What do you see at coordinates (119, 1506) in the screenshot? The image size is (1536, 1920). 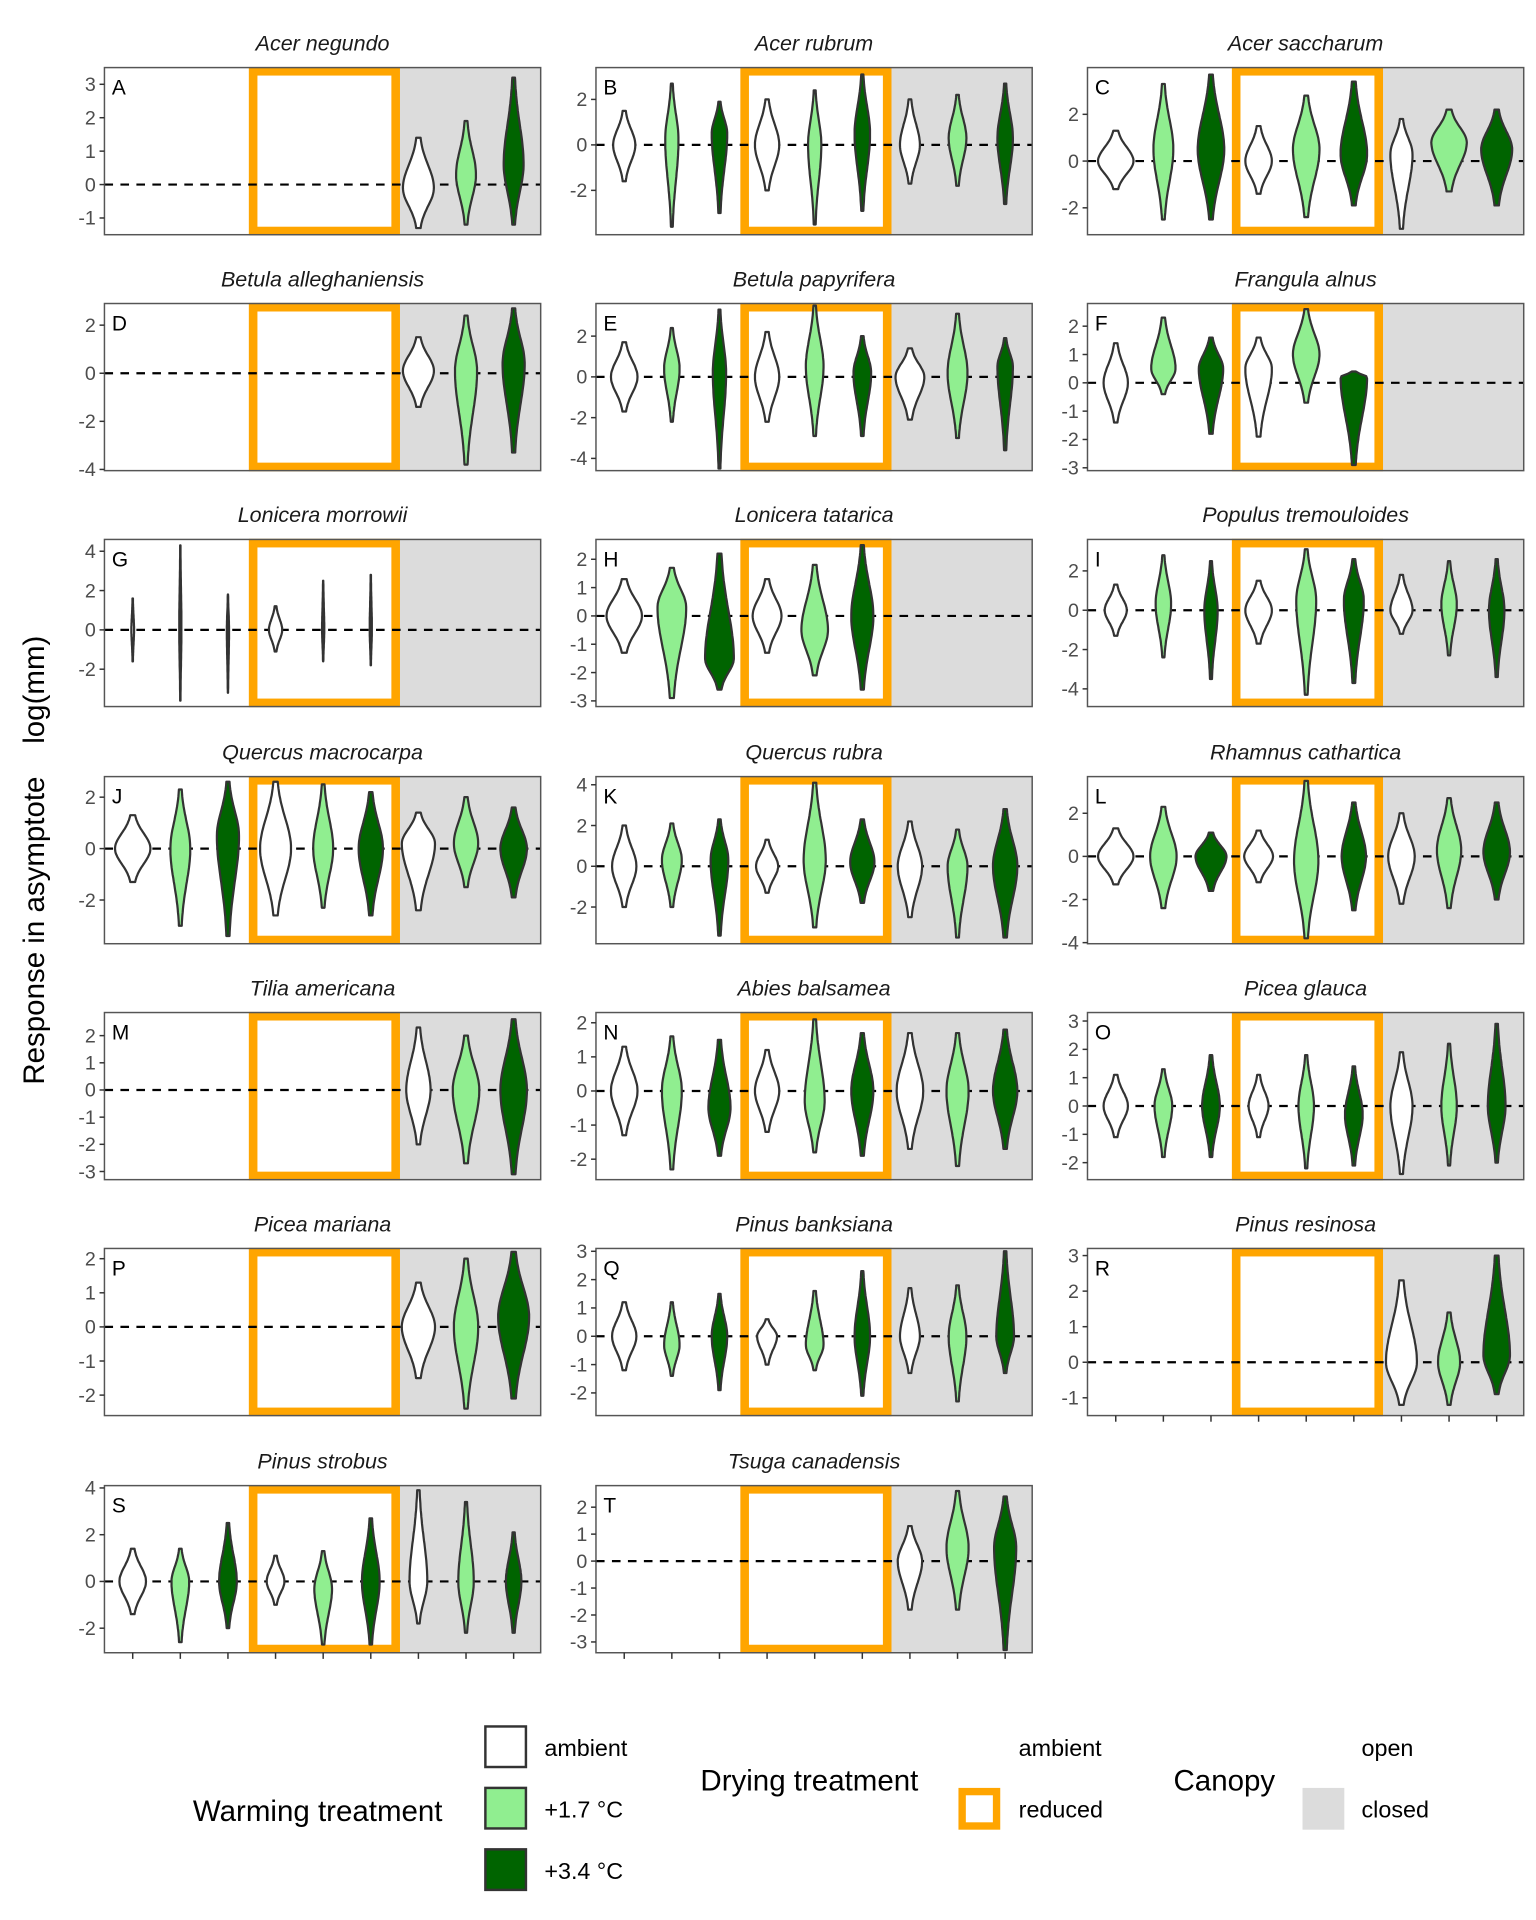 I see `panel-letter: S` at bounding box center [119, 1506].